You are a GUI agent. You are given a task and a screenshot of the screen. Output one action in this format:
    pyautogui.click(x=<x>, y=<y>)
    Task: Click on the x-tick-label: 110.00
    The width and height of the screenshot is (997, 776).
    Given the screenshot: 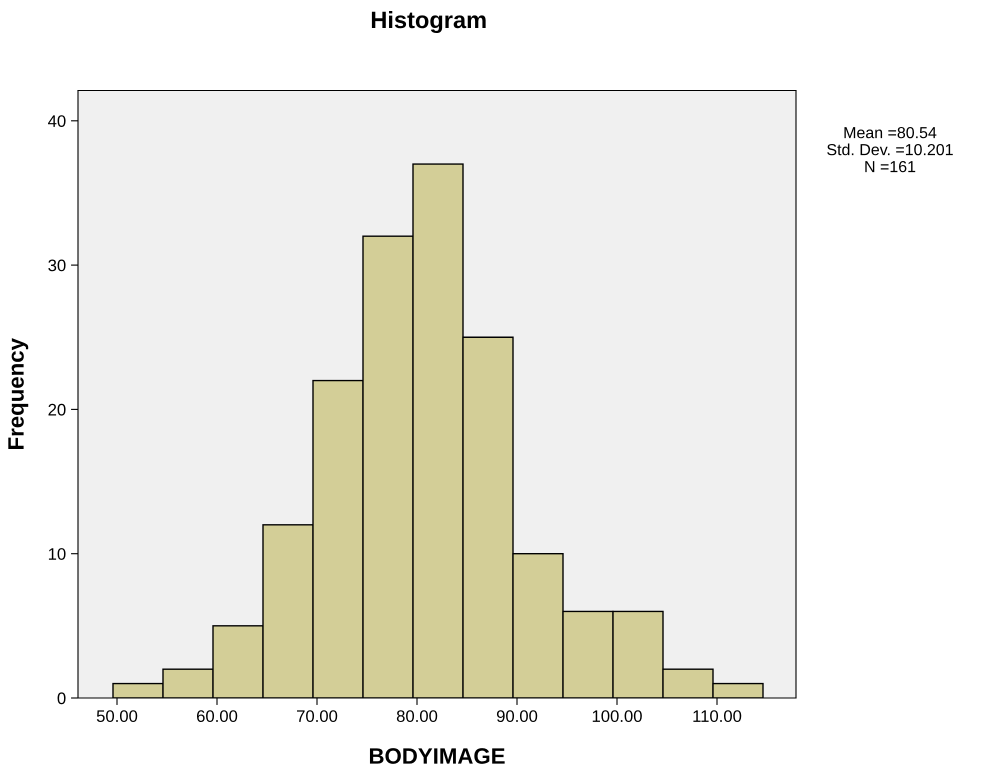 What is the action you would take?
    pyautogui.click(x=717, y=716)
    